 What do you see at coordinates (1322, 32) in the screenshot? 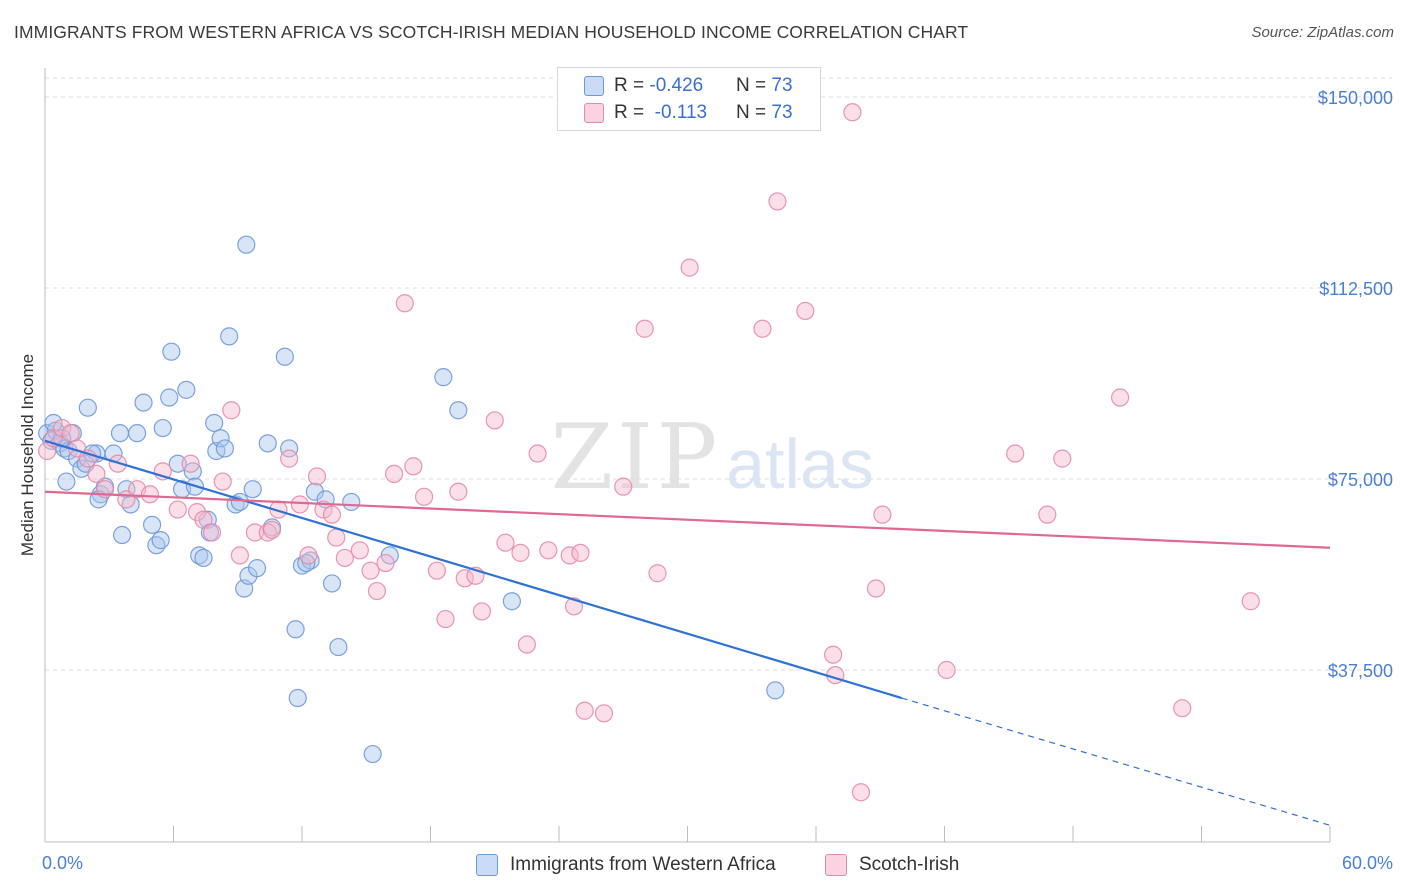
I see `chart-source: Source: ZipAtlas.com` at bounding box center [1322, 32].